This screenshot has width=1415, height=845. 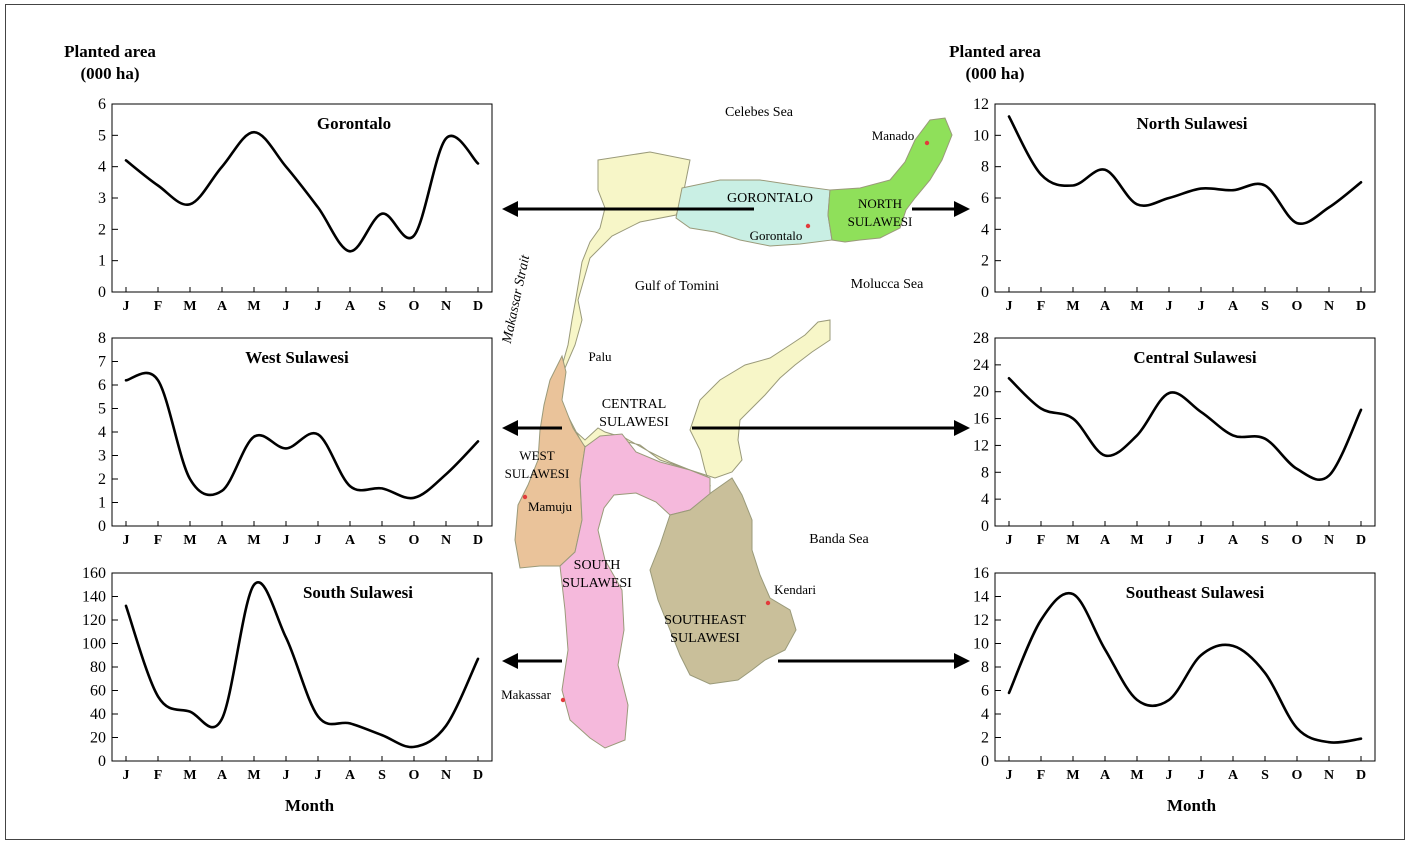 What do you see at coordinates (981, 597) in the screenshot?
I see `y-tick-label: 14` at bounding box center [981, 597].